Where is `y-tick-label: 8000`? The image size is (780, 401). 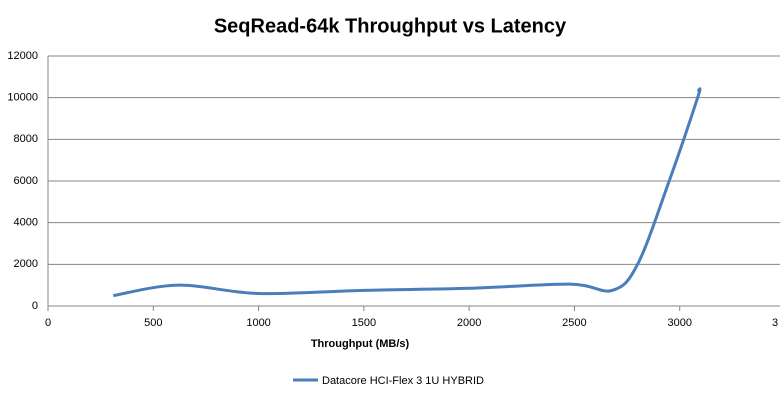
y-tick-label: 8000 is located at coordinates (26, 139).